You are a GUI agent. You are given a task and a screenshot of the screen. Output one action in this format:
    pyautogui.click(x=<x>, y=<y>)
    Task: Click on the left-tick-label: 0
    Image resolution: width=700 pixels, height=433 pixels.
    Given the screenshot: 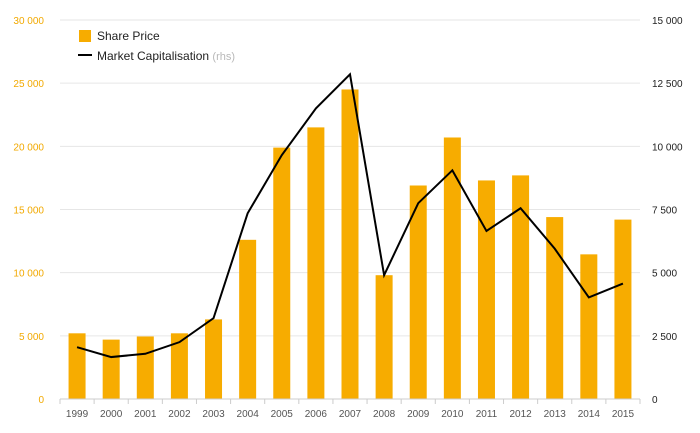 What is the action you would take?
    pyautogui.click(x=41, y=400)
    